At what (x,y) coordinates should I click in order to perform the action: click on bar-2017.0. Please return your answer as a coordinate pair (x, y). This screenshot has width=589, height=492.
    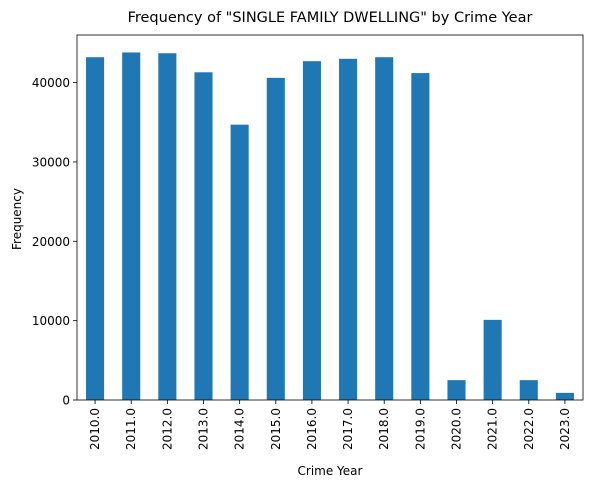
    Looking at the image, I should click on (348, 229).